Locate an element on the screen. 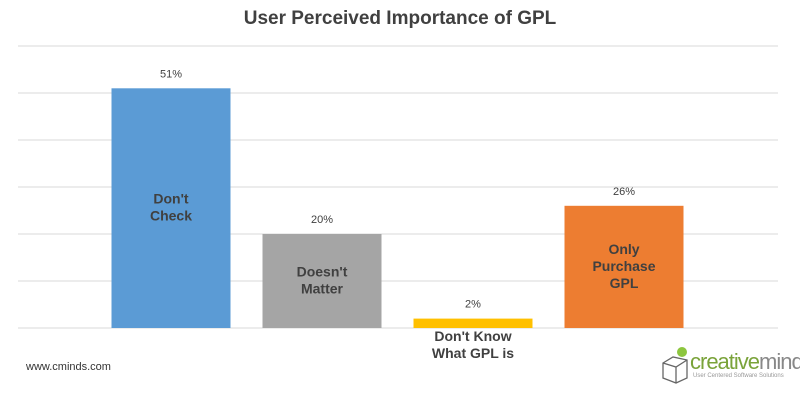  category-label: Check is located at coordinates (171, 216).